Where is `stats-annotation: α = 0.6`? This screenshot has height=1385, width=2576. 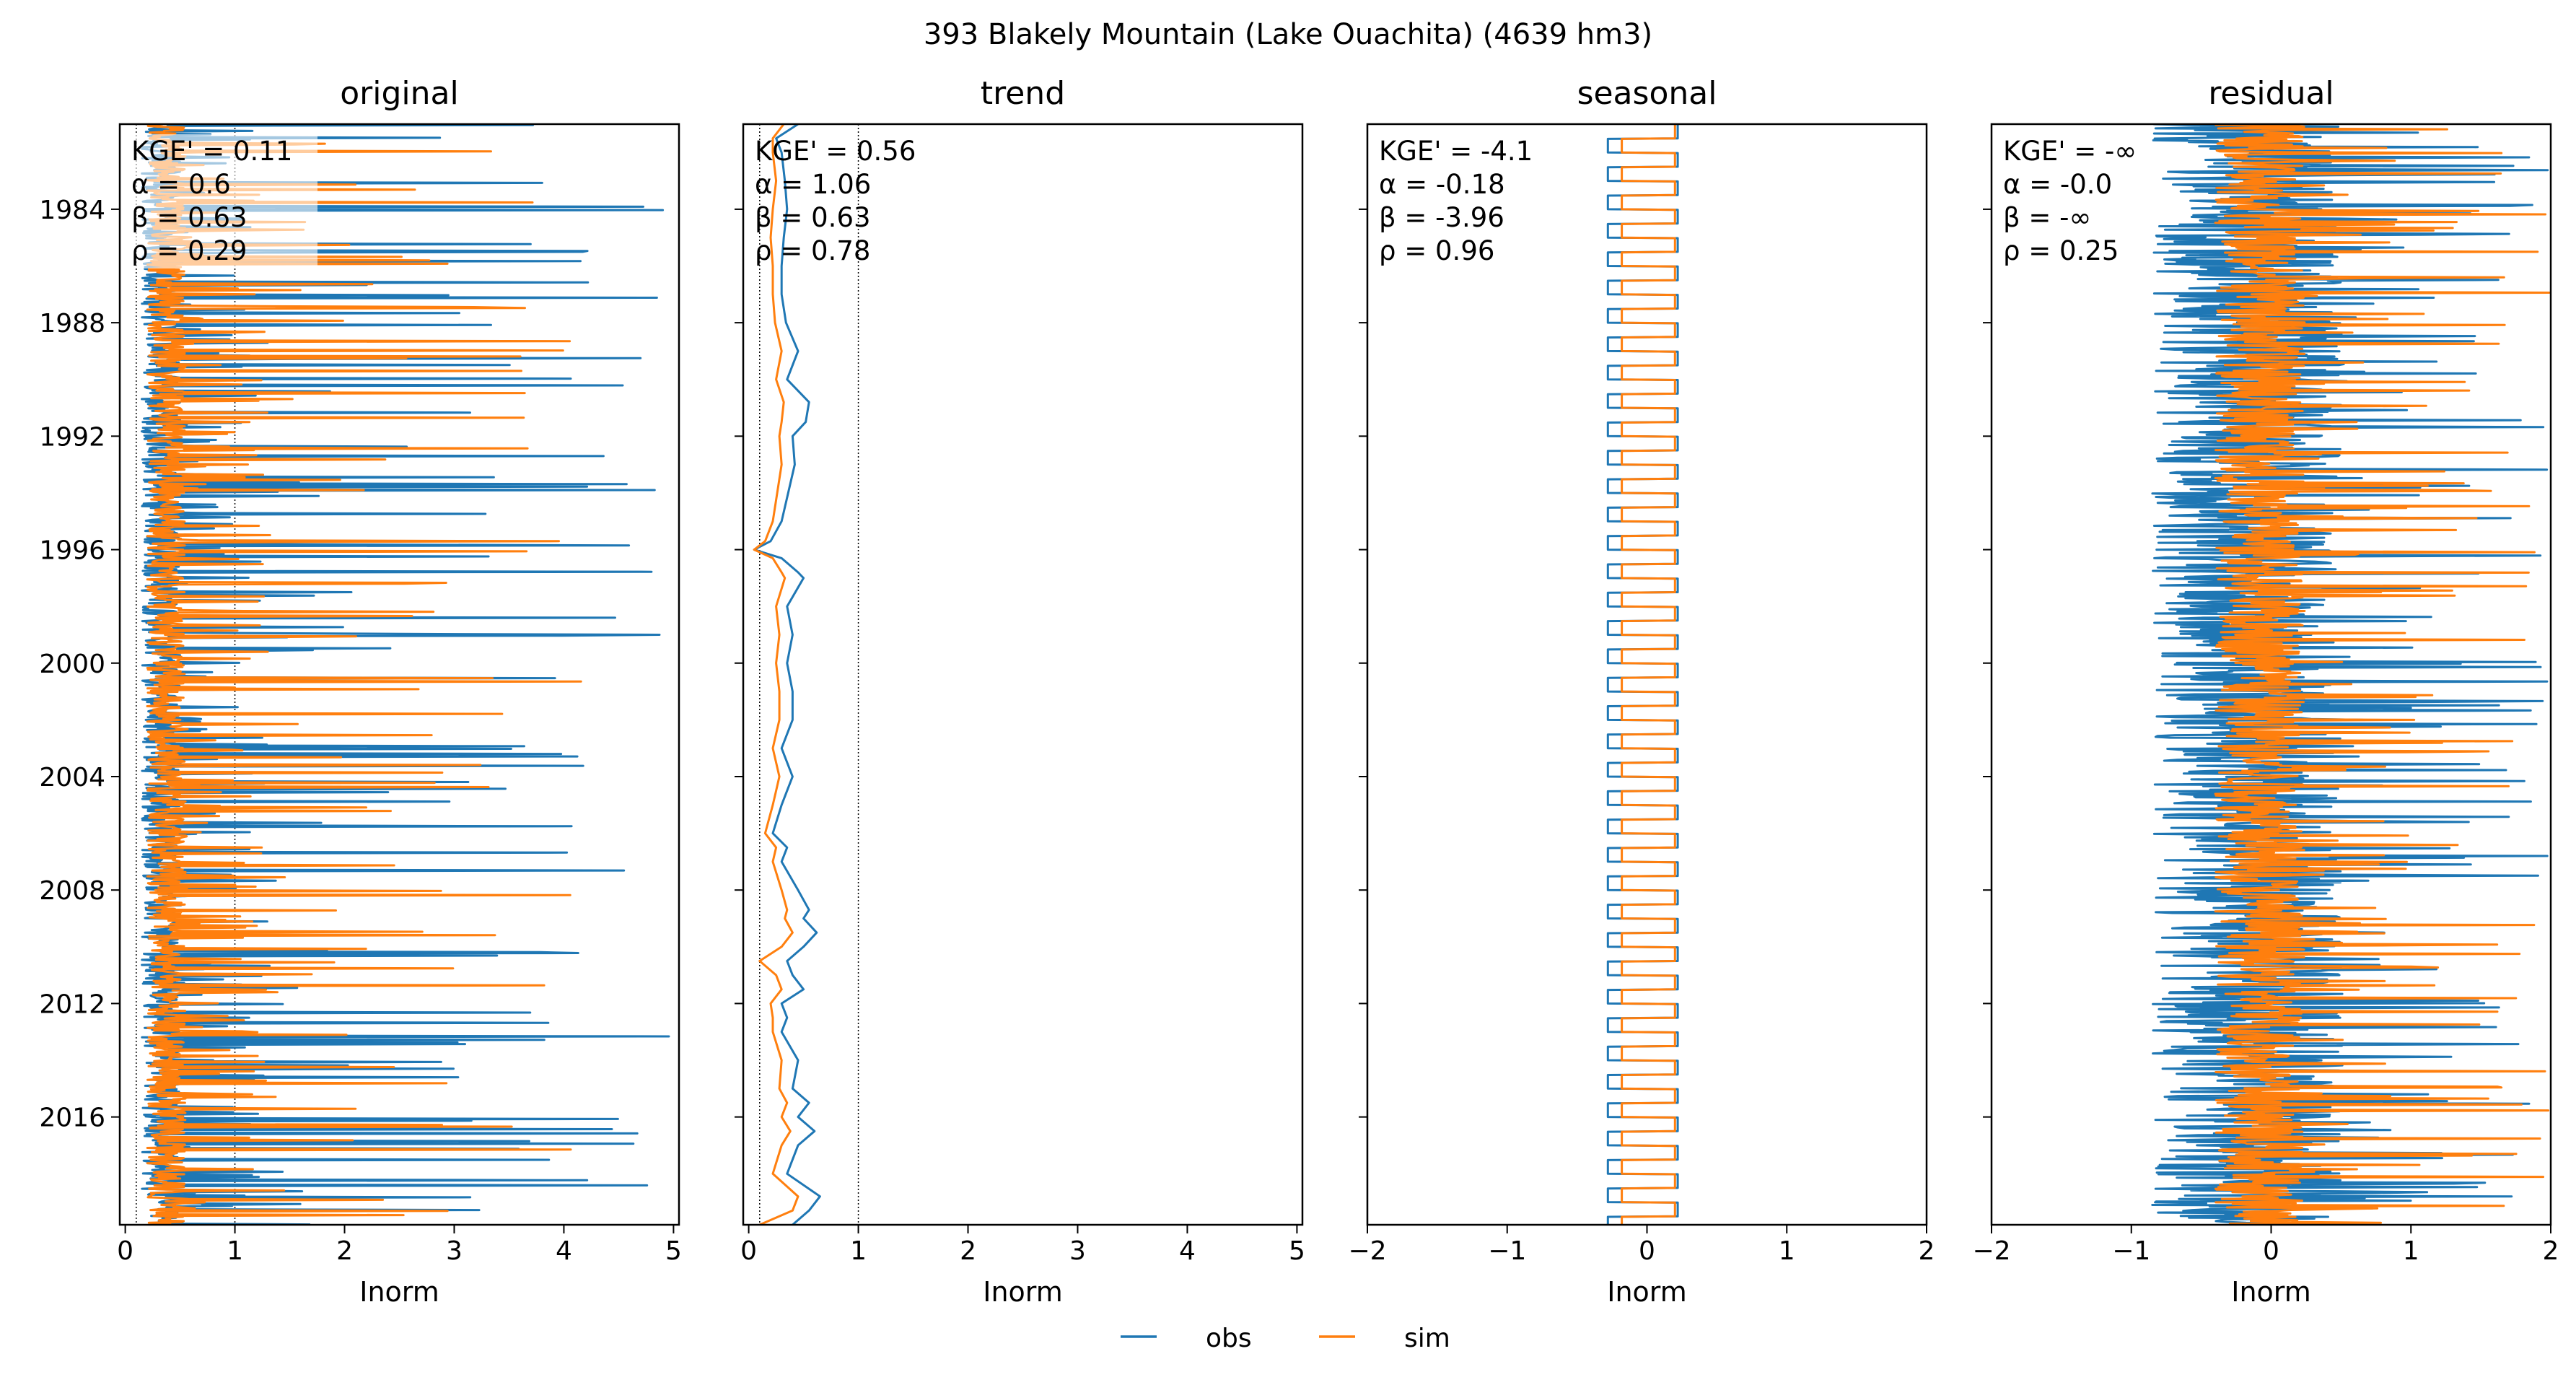
stats-annotation: α = 0.6 is located at coordinates (181, 184).